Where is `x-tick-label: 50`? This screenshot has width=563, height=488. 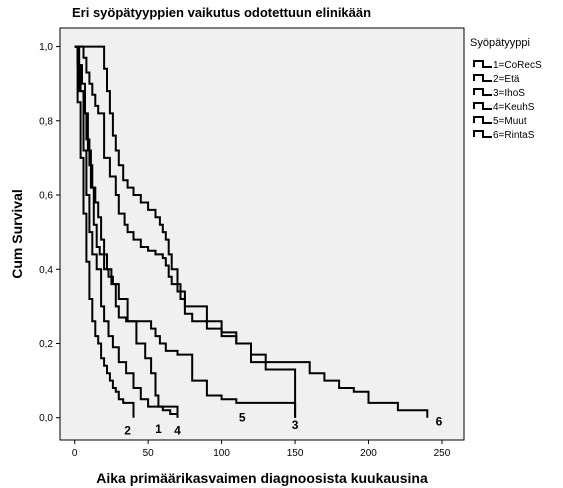 x-tick-label: 50 is located at coordinates (149, 453).